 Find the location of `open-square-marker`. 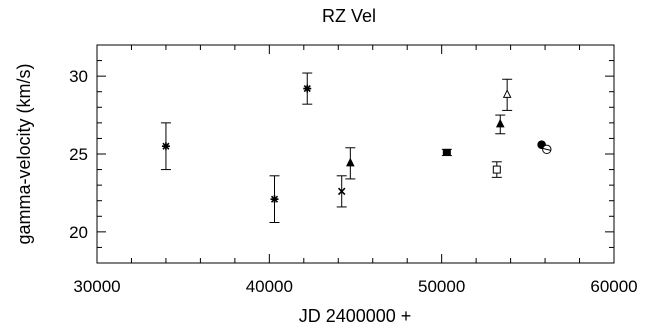

open-square-marker is located at coordinates (496, 169).